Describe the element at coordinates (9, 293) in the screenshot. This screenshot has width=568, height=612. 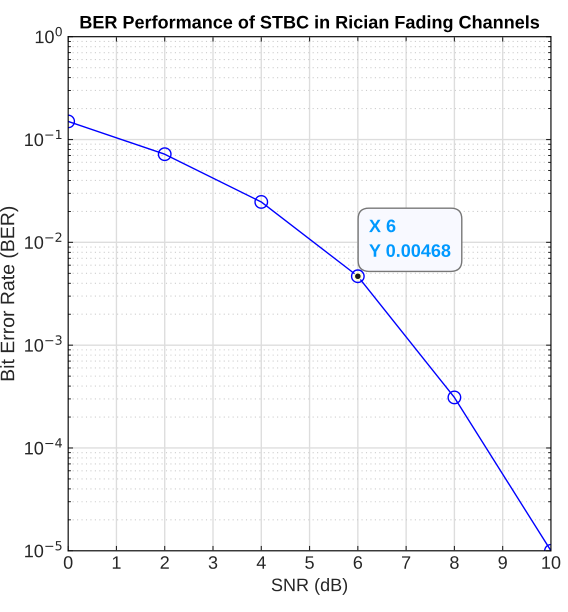
I see `y-axis-title: Bit Error Rate (BER)` at that location.